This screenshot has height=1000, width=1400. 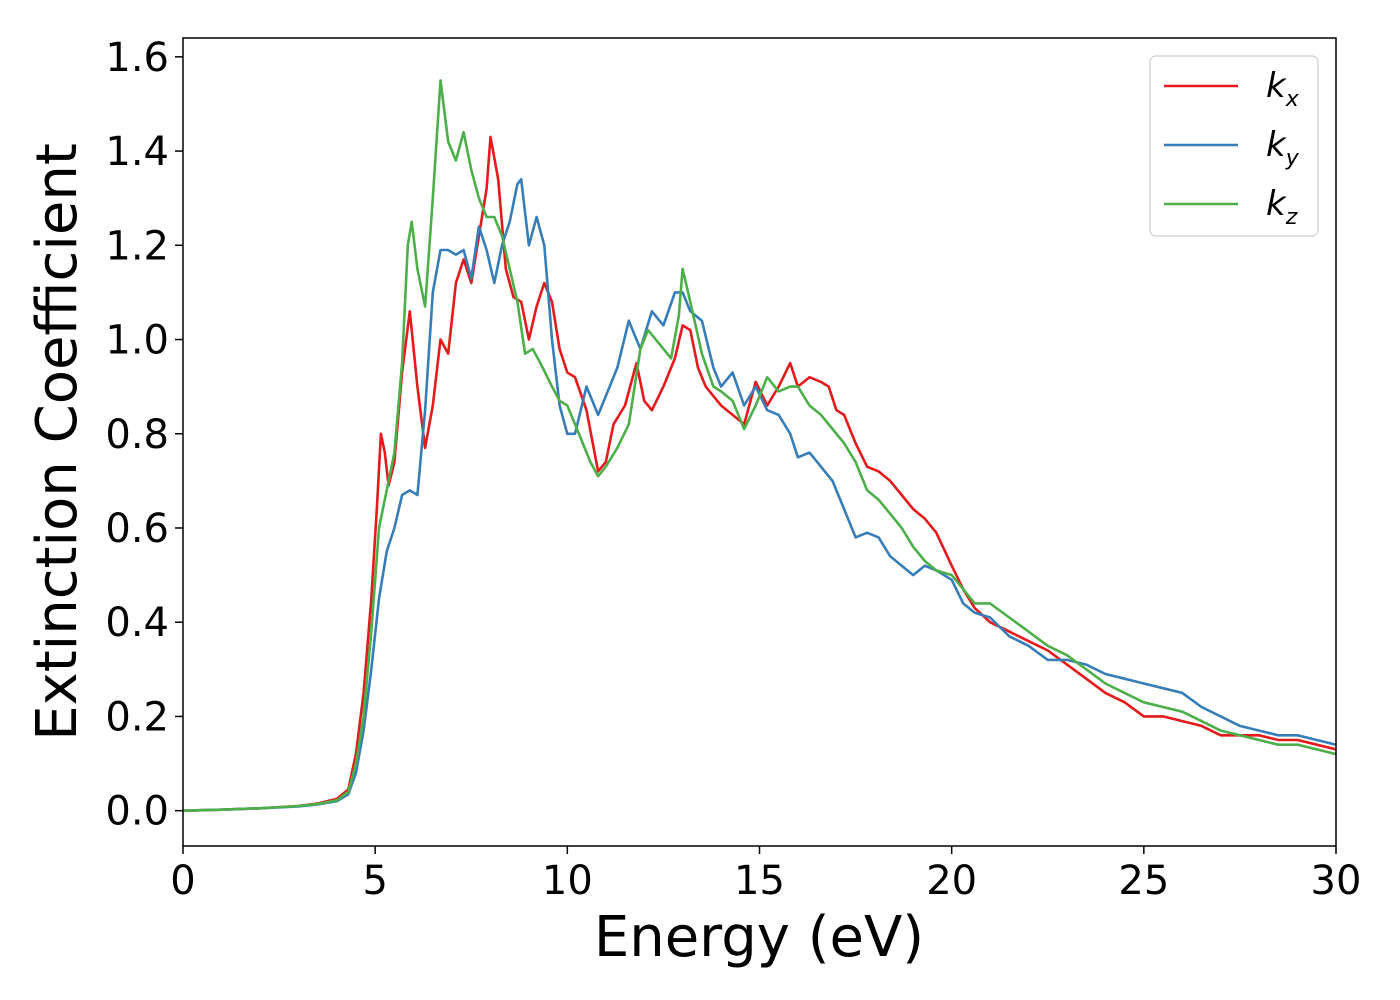 I want to click on x-tick-label: 25, so click(x=1143, y=881).